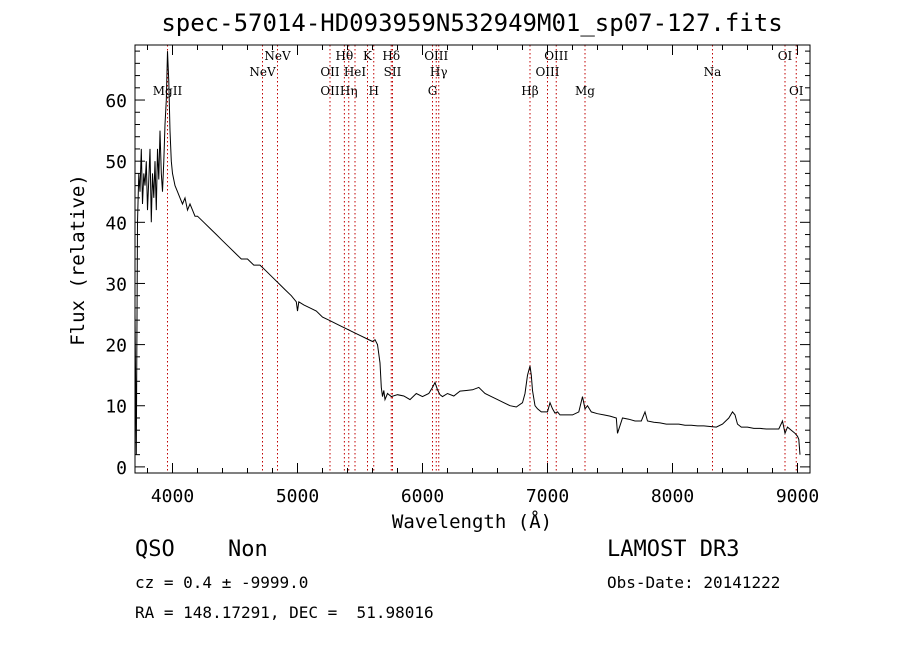 The width and height of the screenshot is (900, 649). I want to click on spectral-line-label: H, so click(374, 91).